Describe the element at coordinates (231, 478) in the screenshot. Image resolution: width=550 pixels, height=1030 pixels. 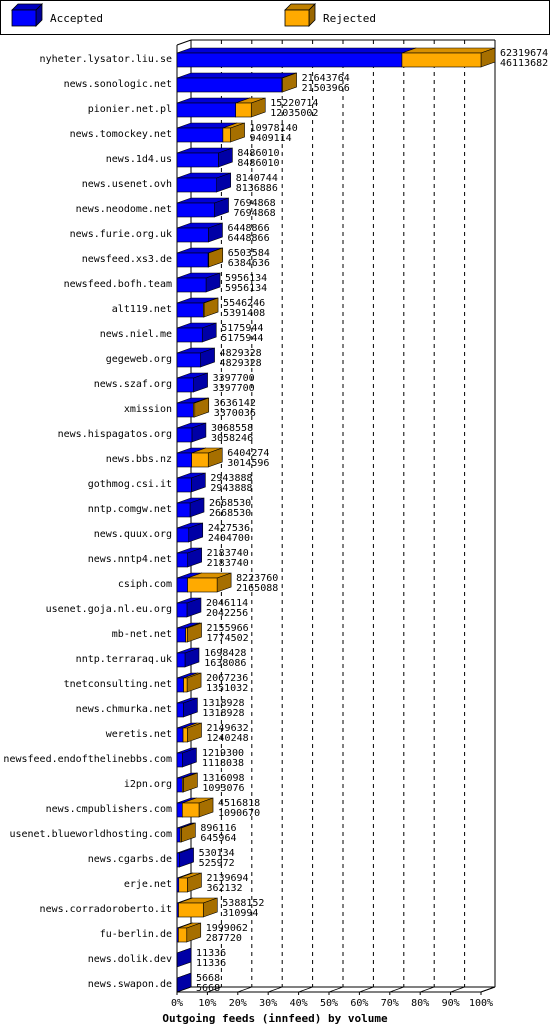
I see `offered-value-label: 2943888` at that location.